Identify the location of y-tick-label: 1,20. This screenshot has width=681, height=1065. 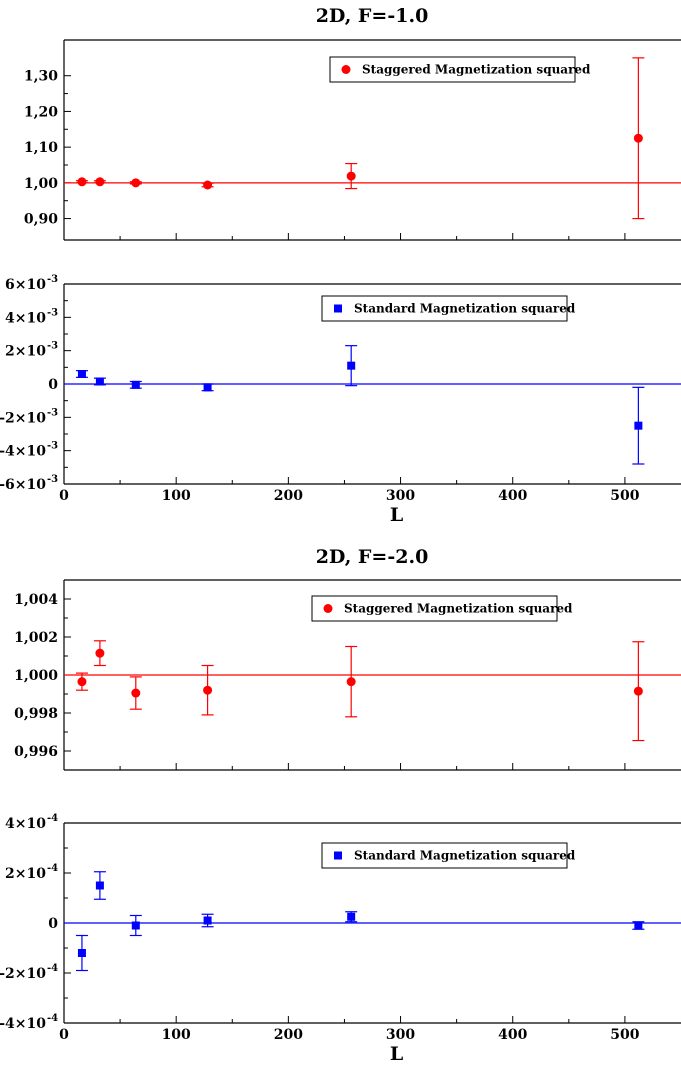
(41, 112).